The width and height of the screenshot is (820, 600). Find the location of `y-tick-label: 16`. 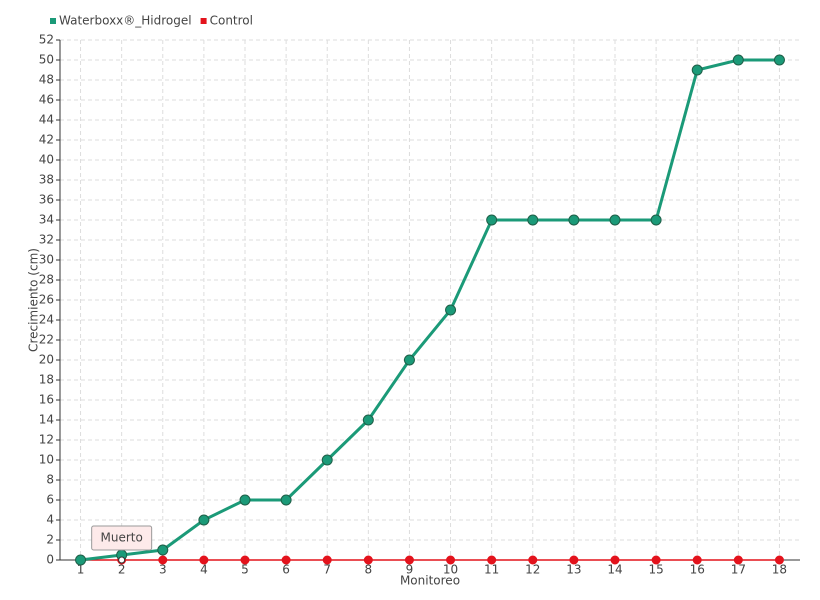

y-tick-label: 16 is located at coordinates (46, 400).